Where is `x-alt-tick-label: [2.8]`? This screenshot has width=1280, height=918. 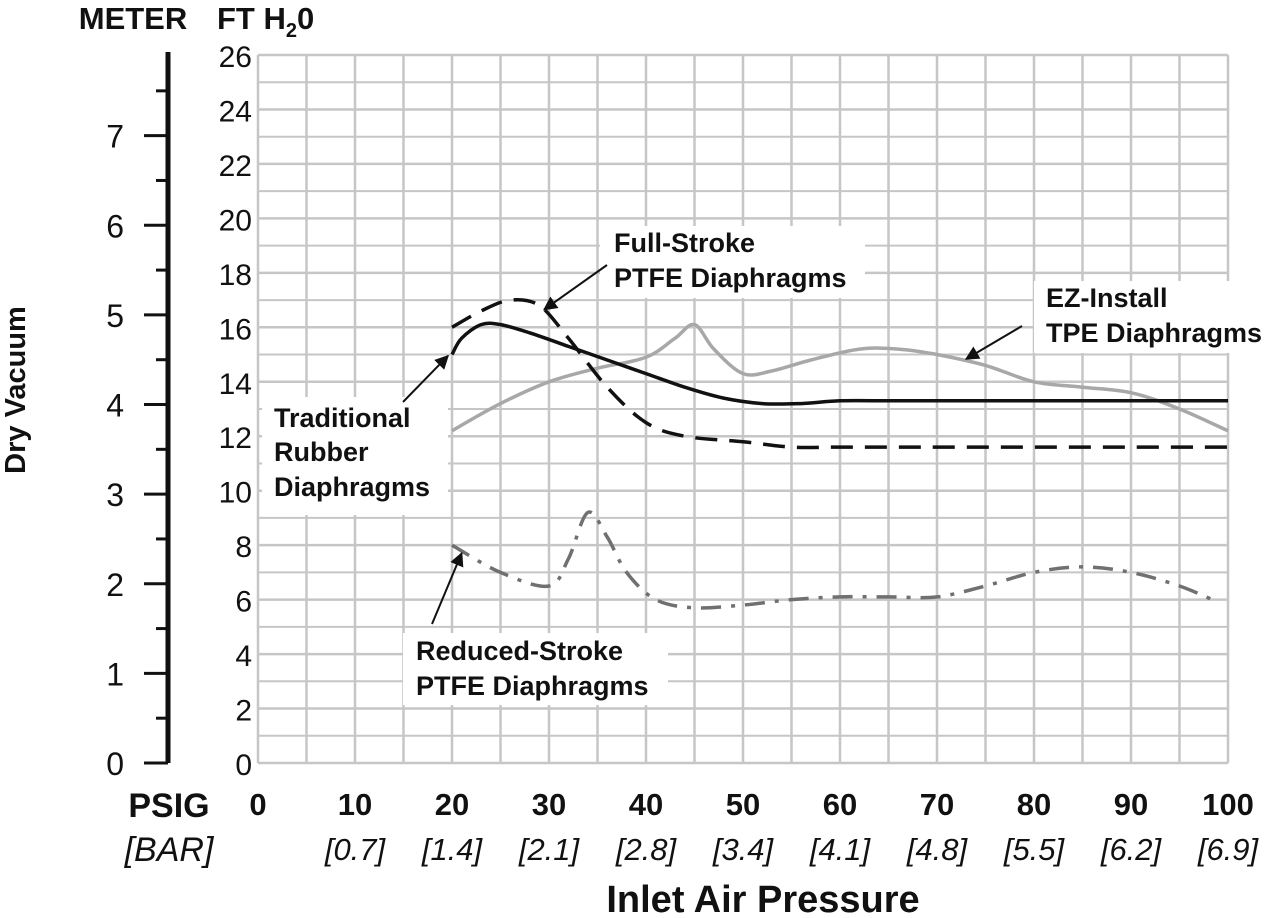 x-alt-tick-label: [2.8] is located at coordinates (646, 849).